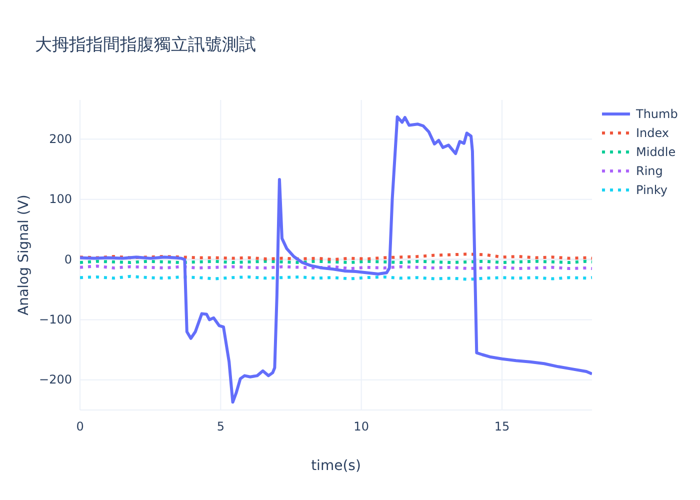 Image resolution: width=700 pixels, height=500 pixels. What do you see at coordinates (24, 255) in the screenshot?
I see `y-axis-title: Analog Signal (V)` at bounding box center [24, 255].